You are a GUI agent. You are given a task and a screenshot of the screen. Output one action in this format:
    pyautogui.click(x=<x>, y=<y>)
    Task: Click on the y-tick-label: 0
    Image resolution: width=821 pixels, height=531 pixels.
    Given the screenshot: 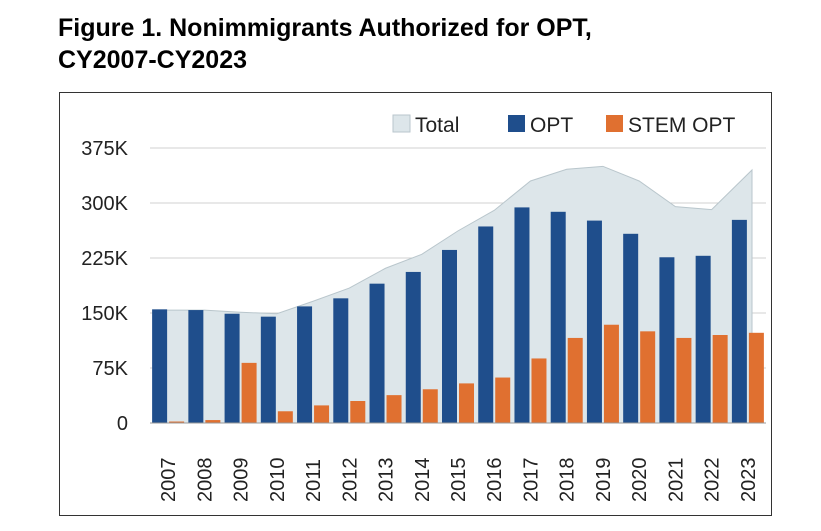 What is the action you would take?
    pyautogui.click(x=122, y=424)
    